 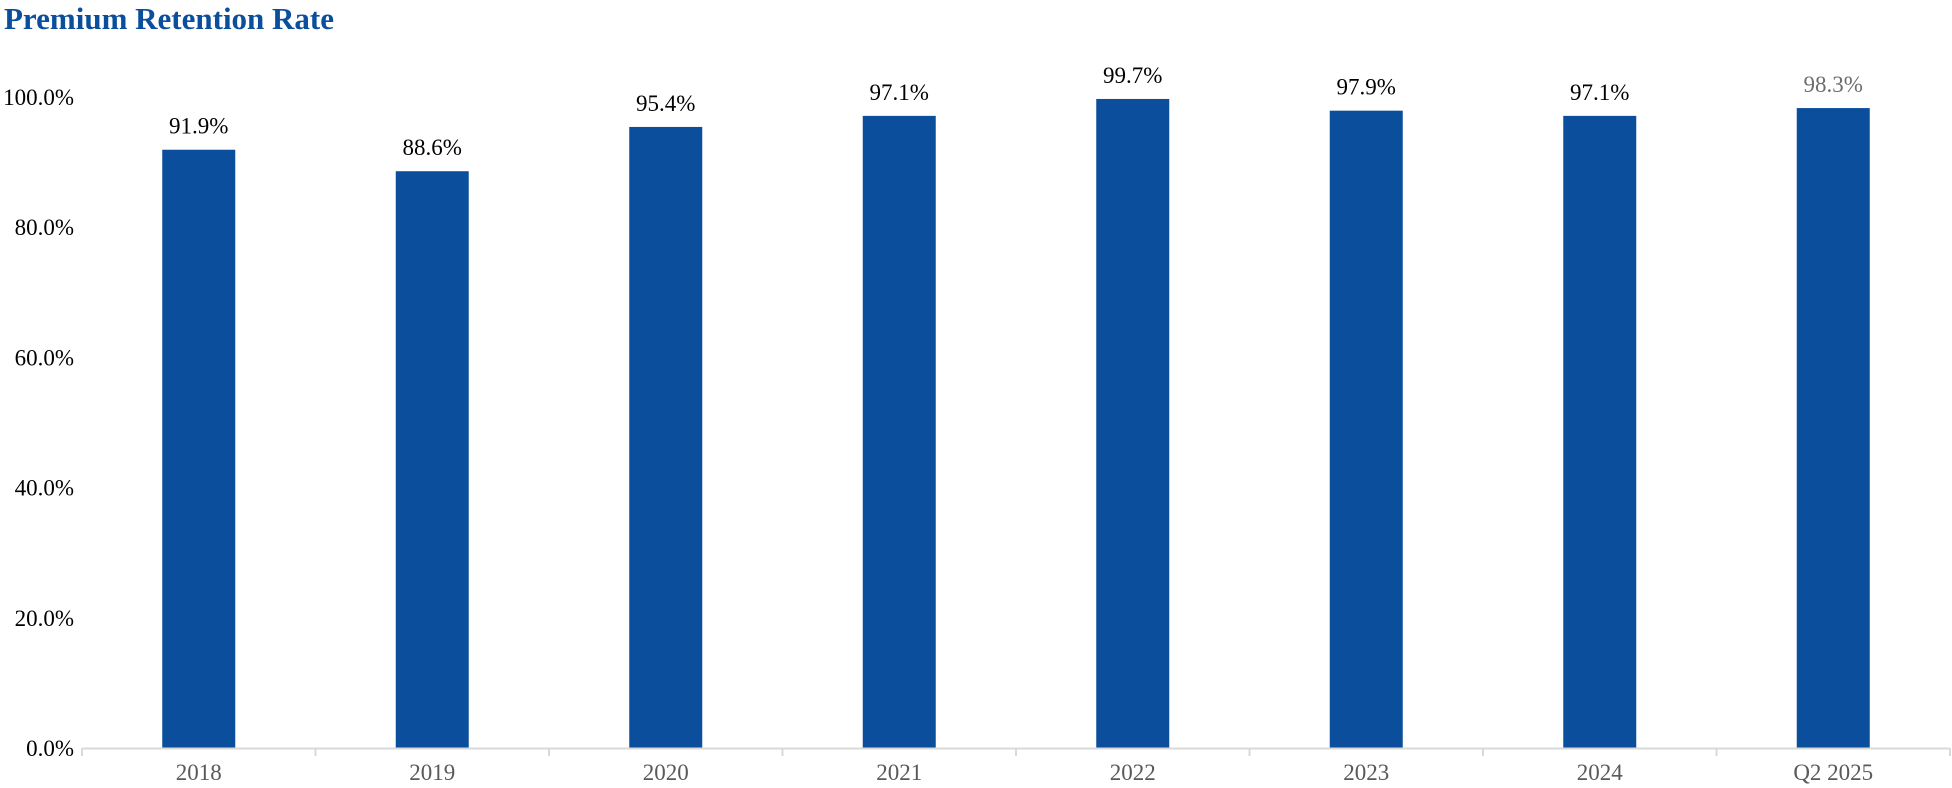 What do you see at coordinates (1600, 772) in the screenshot?
I see `x-tick-label: 2024` at bounding box center [1600, 772].